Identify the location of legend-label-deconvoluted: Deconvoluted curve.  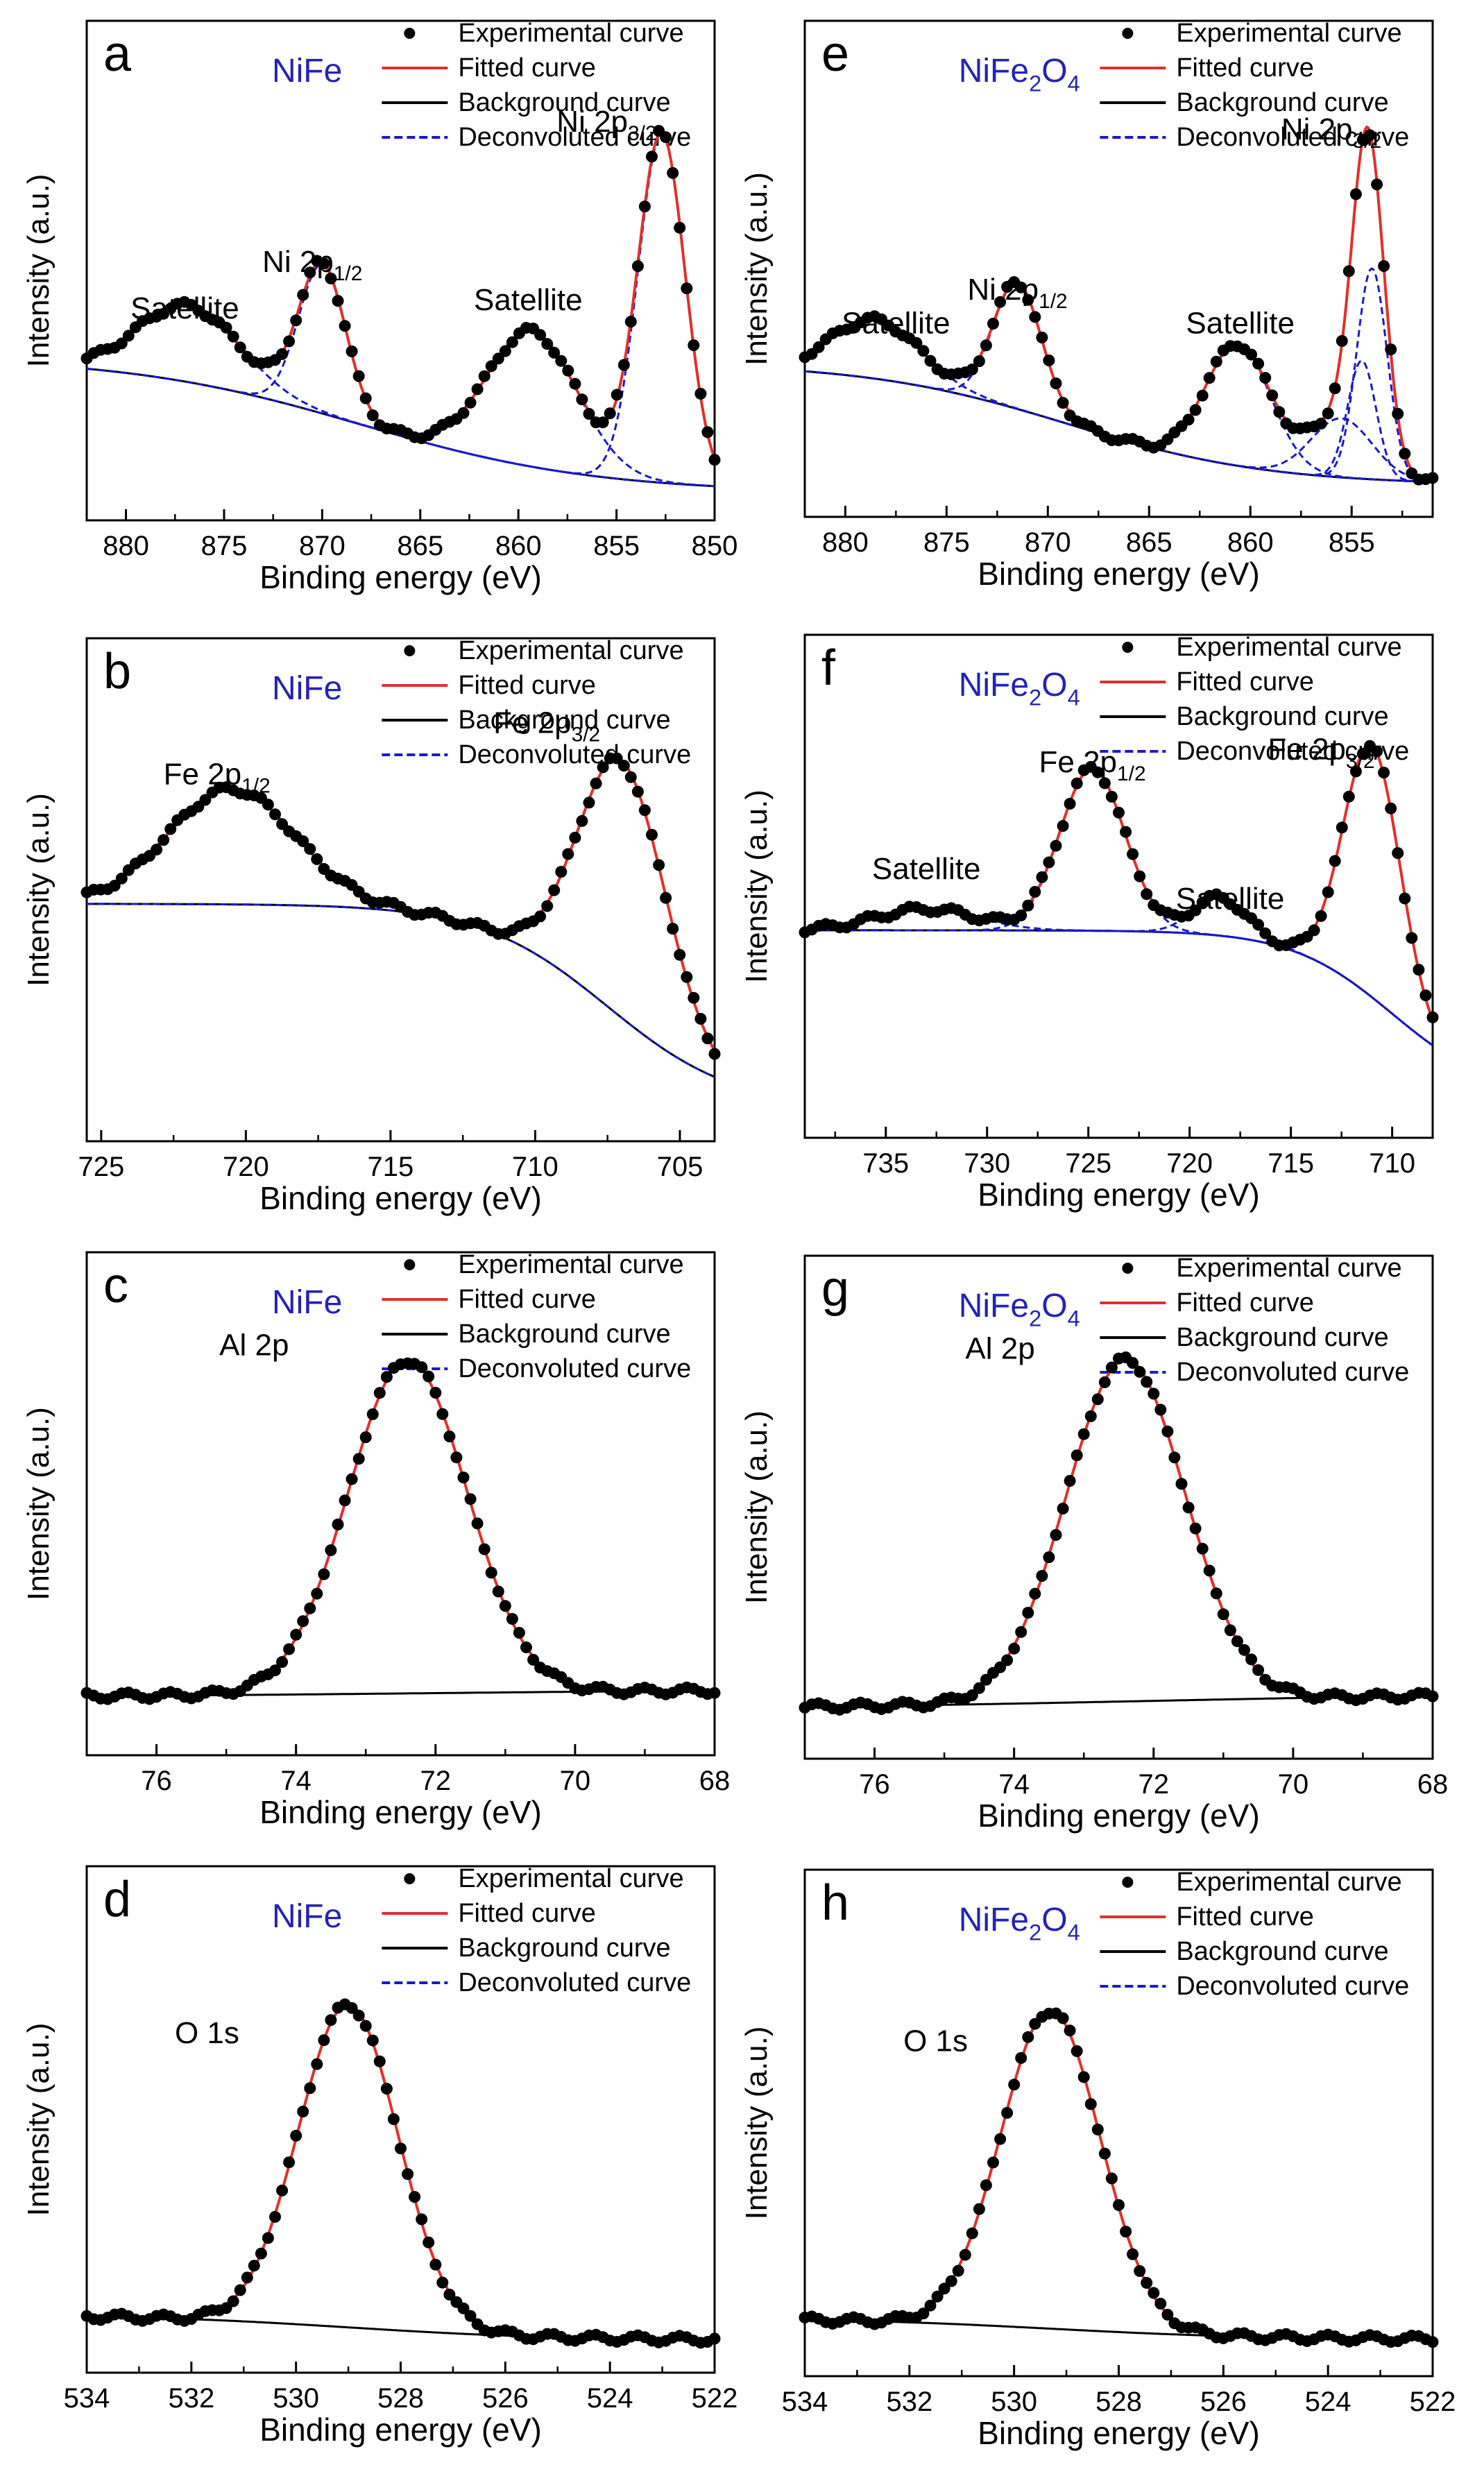
(574, 754).